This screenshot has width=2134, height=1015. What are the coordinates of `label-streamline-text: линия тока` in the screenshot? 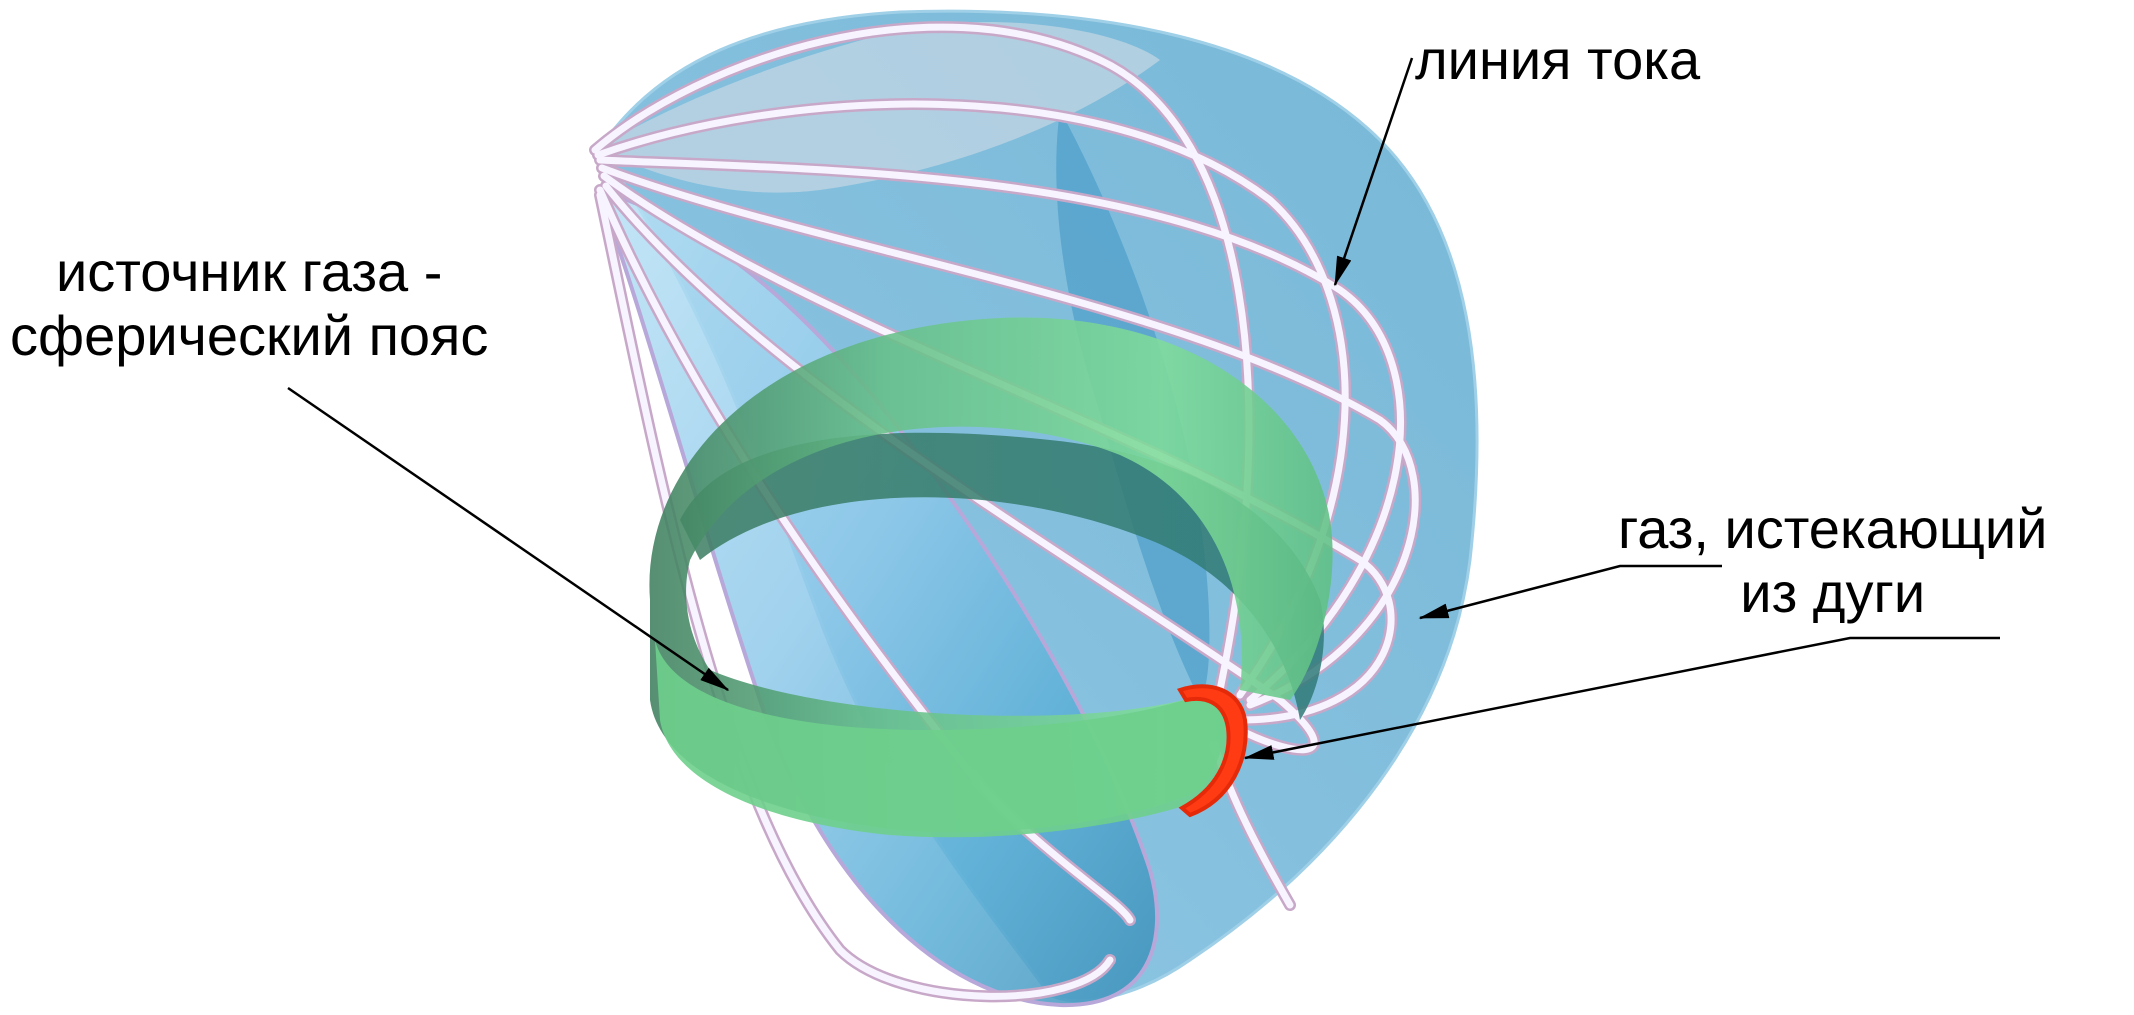 It's located at (1558, 59).